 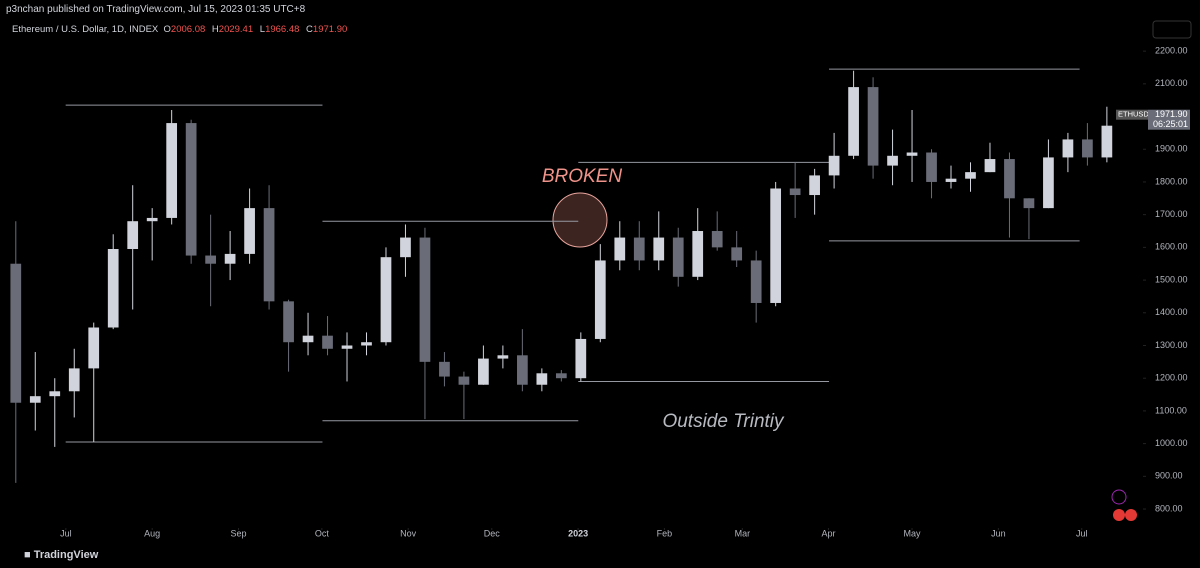 I want to click on x-tick-label: Feb, so click(x=665, y=533).